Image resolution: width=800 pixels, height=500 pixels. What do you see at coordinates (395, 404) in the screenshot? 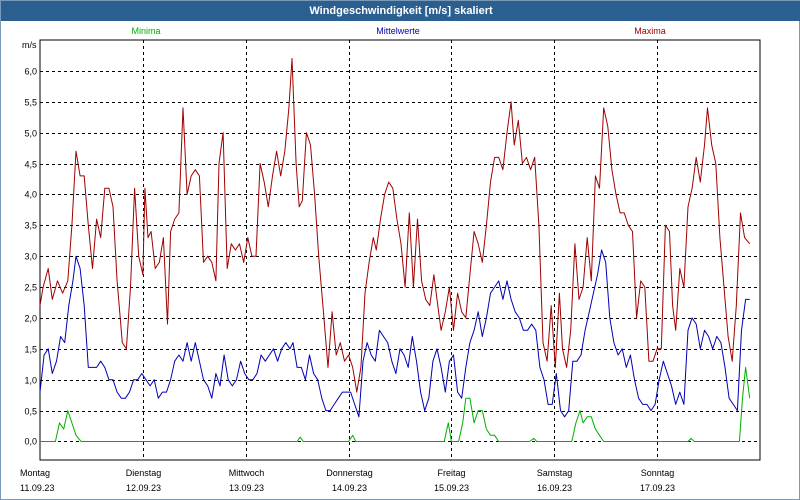
I see `series-minima` at bounding box center [395, 404].